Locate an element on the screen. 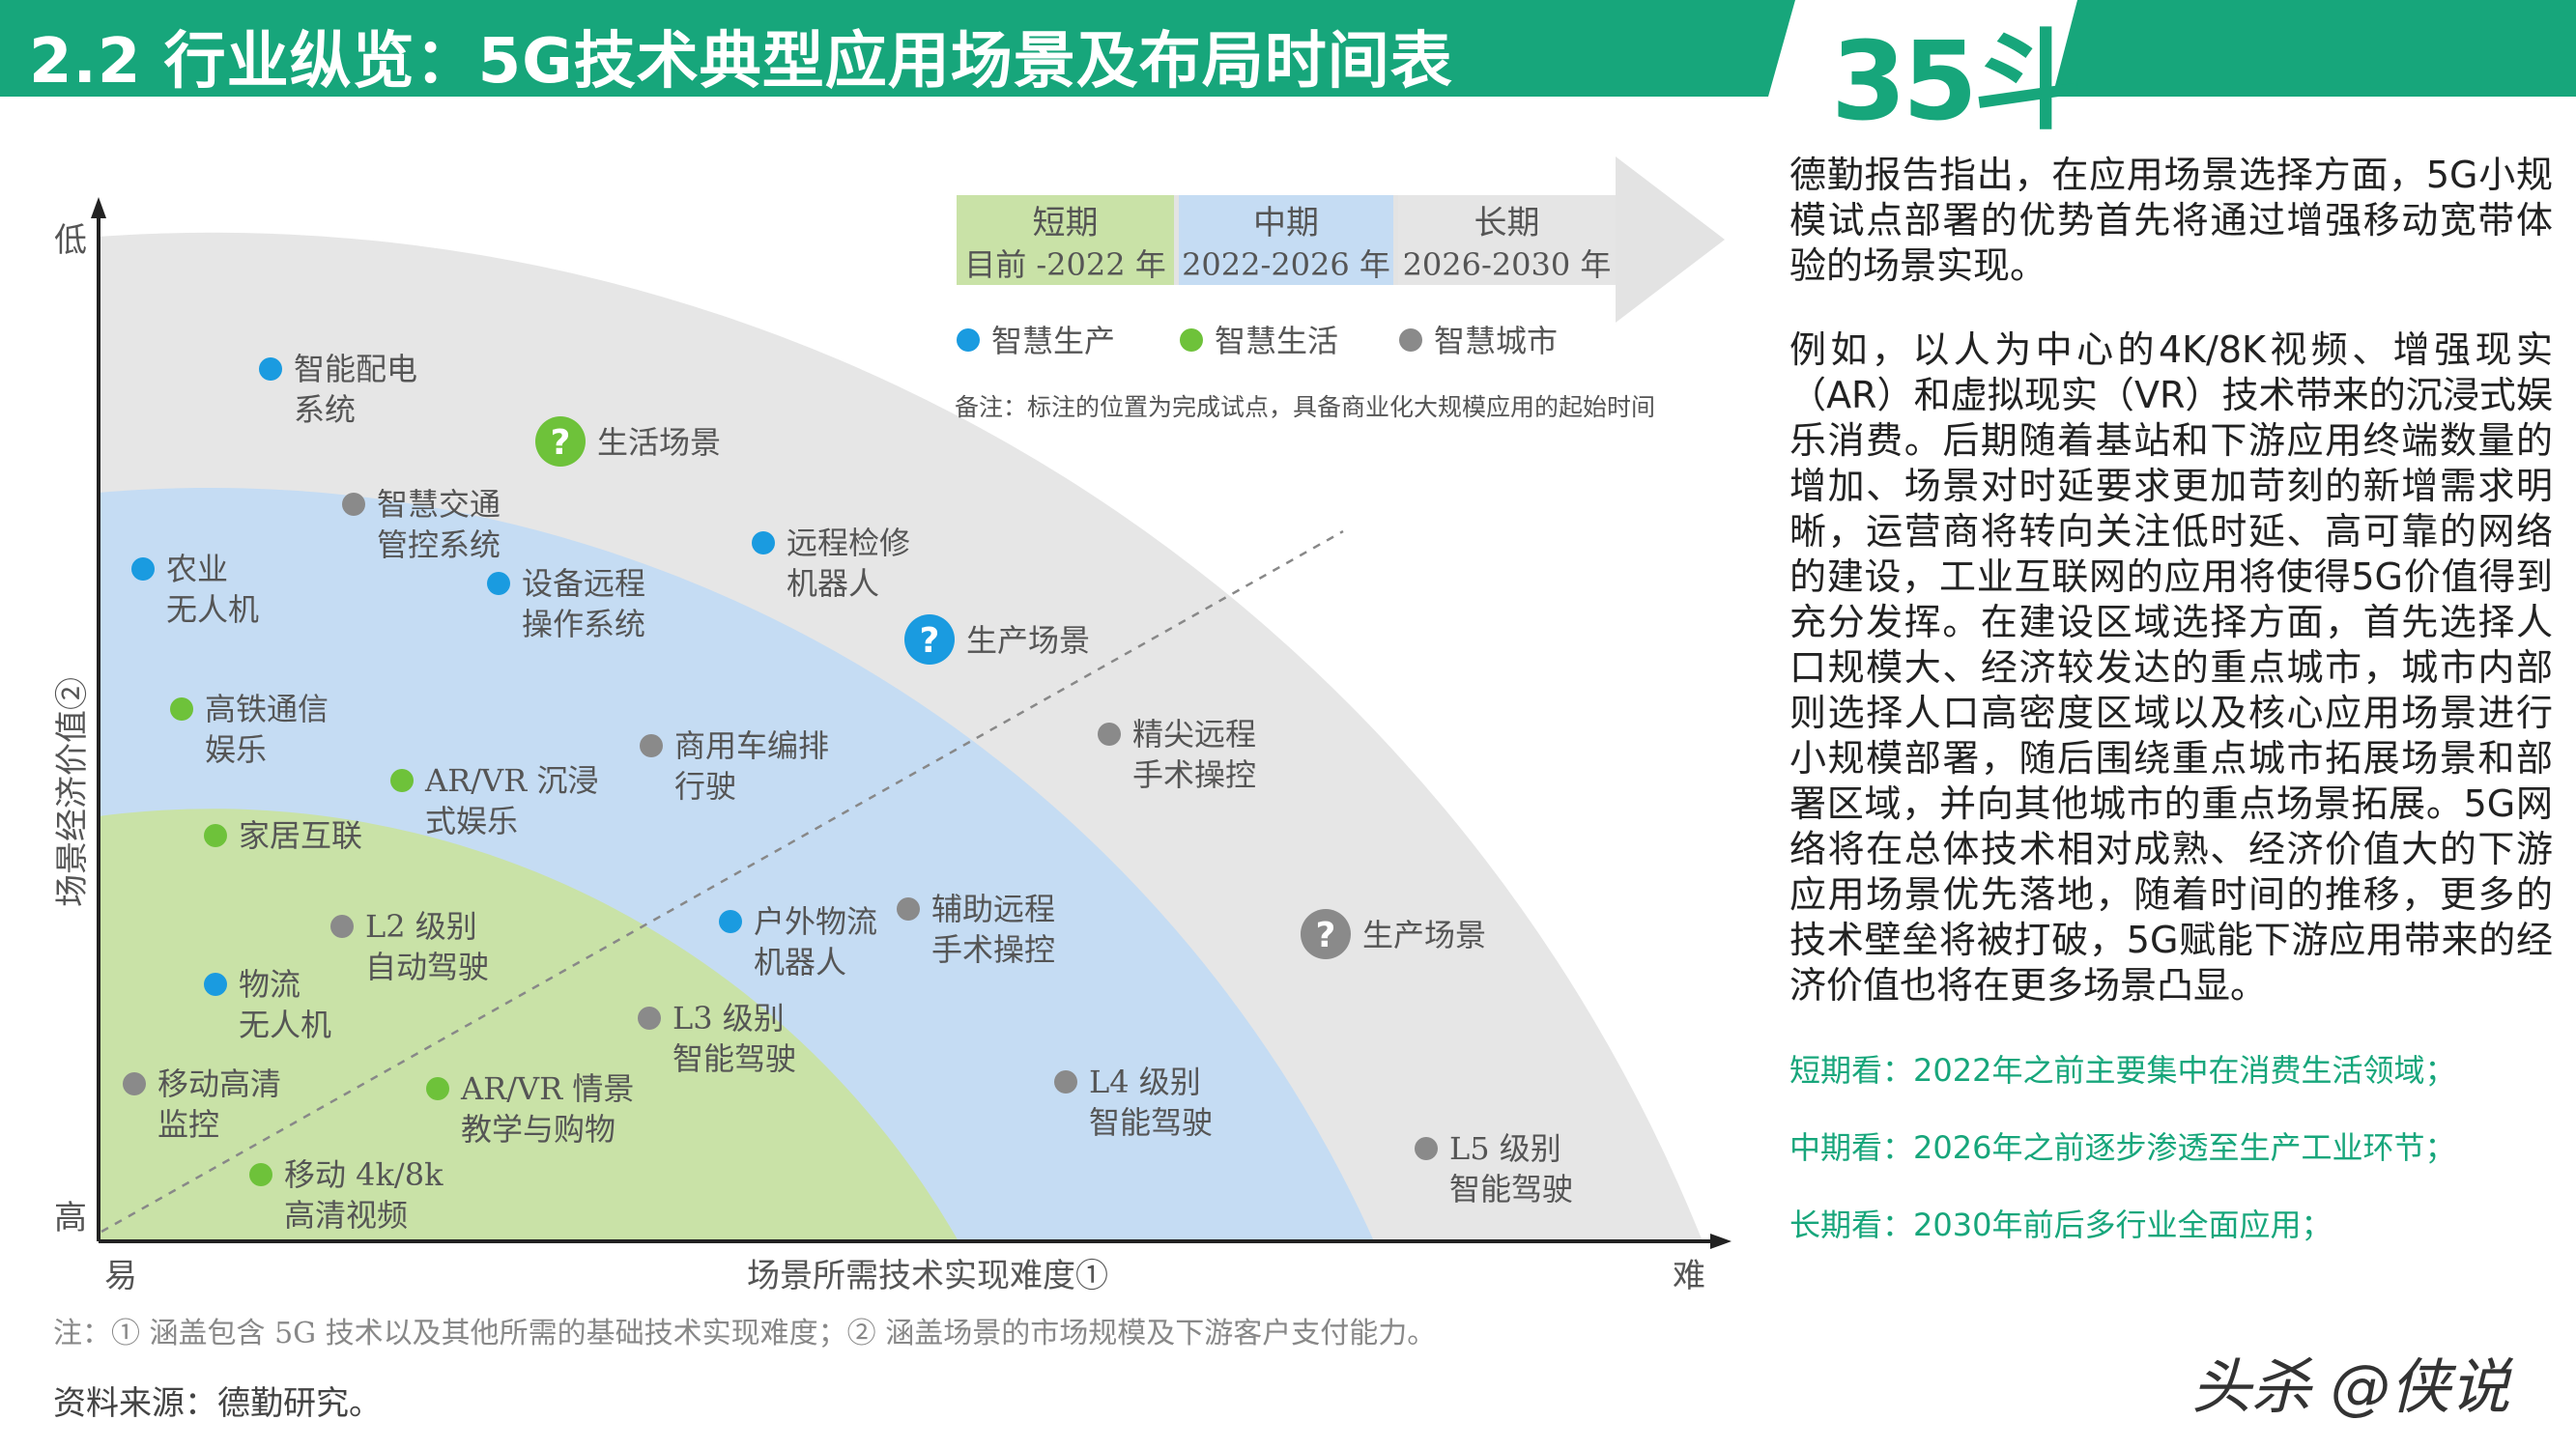 The height and width of the screenshot is (1449, 2576). item-label: 远程检修 is located at coordinates (849, 543).